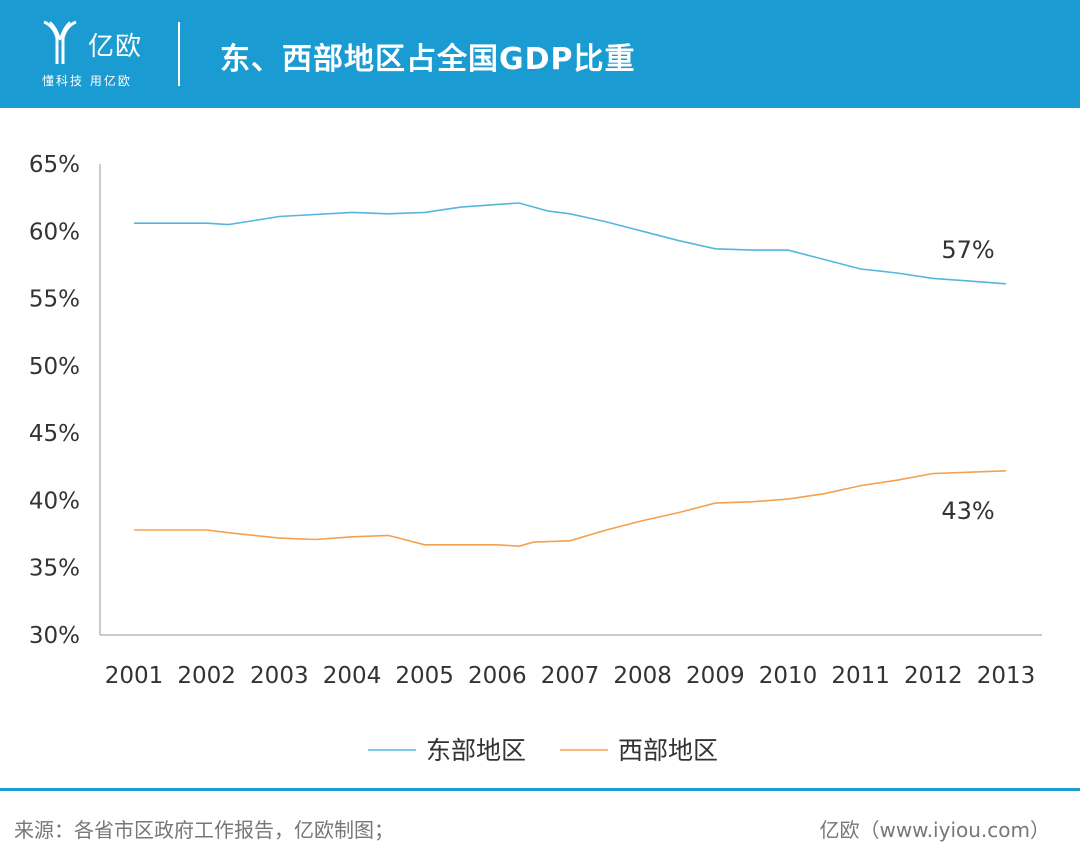 The image size is (1080, 862). Describe the element at coordinates (60, 42) in the screenshot. I see `yiou-logo-icon` at that location.